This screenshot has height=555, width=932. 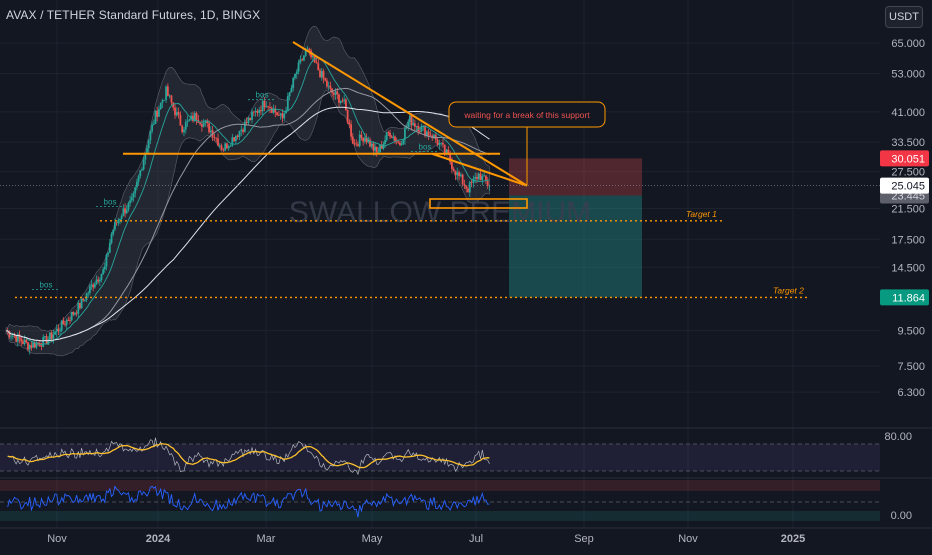 What do you see at coordinates (425, 146) in the screenshot?
I see `bos-label: bos` at bounding box center [425, 146].